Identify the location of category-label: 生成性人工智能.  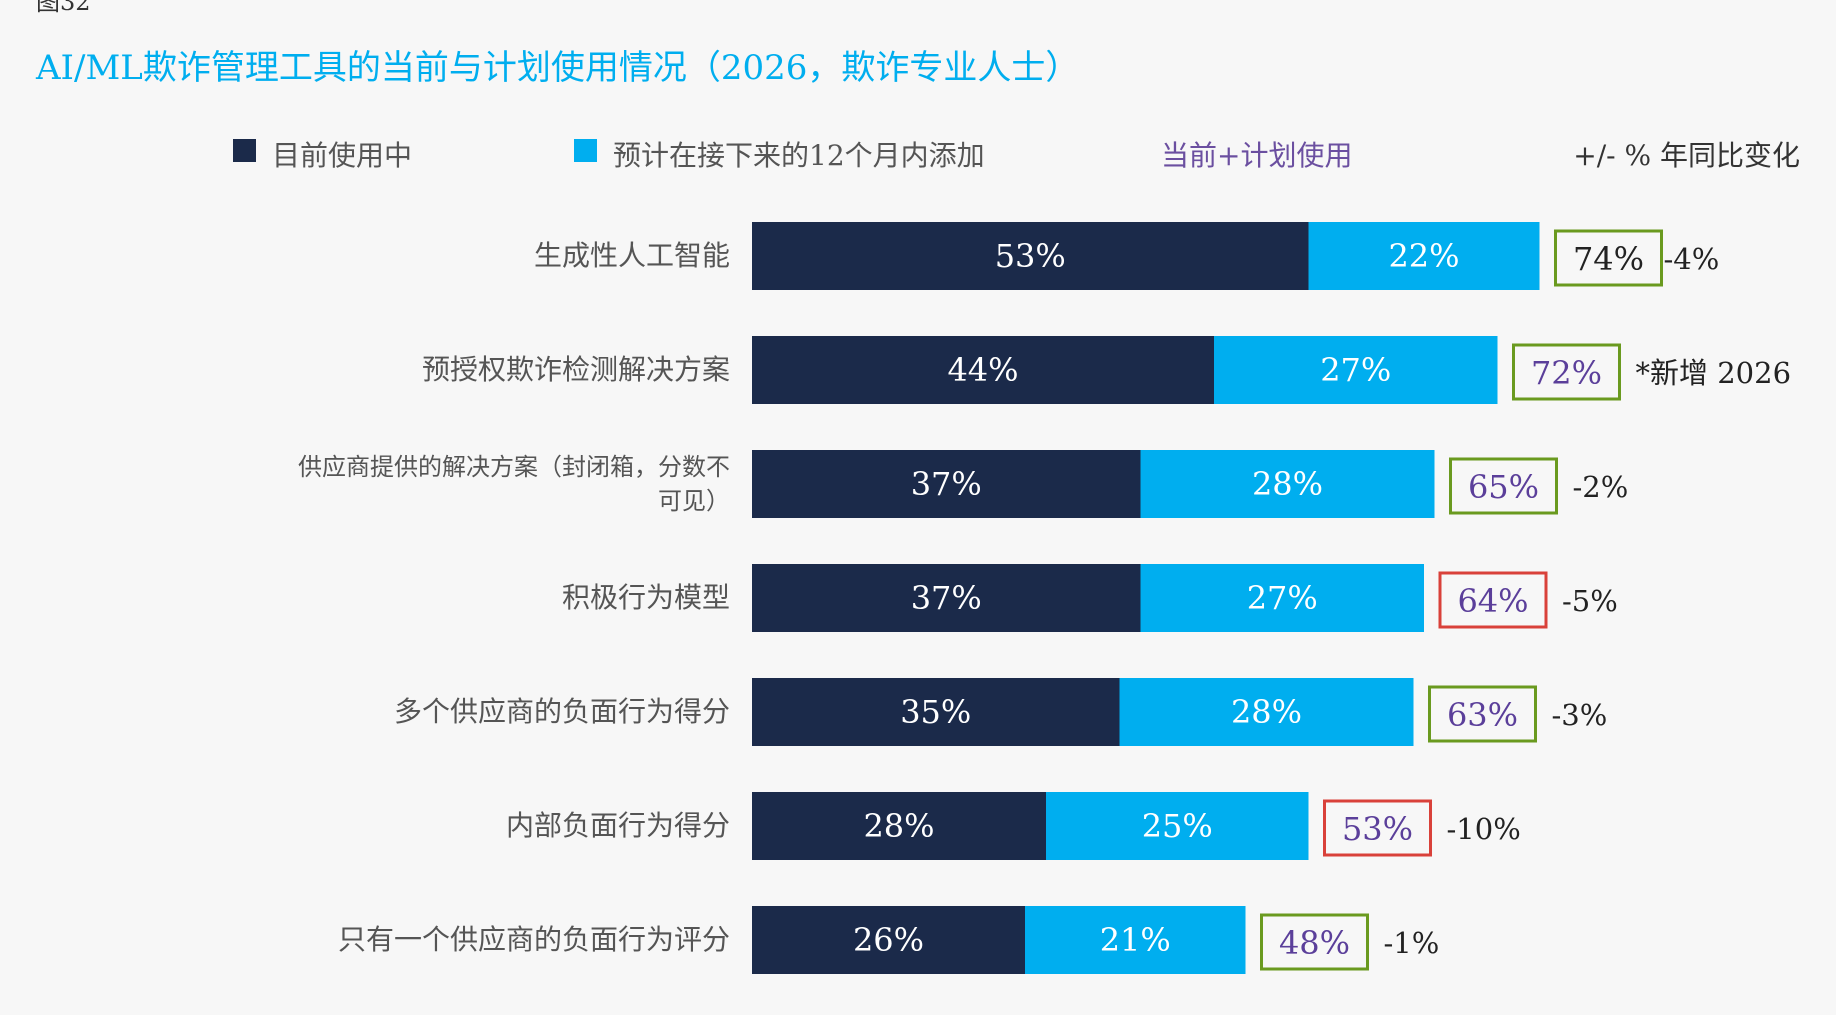
(631, 255).